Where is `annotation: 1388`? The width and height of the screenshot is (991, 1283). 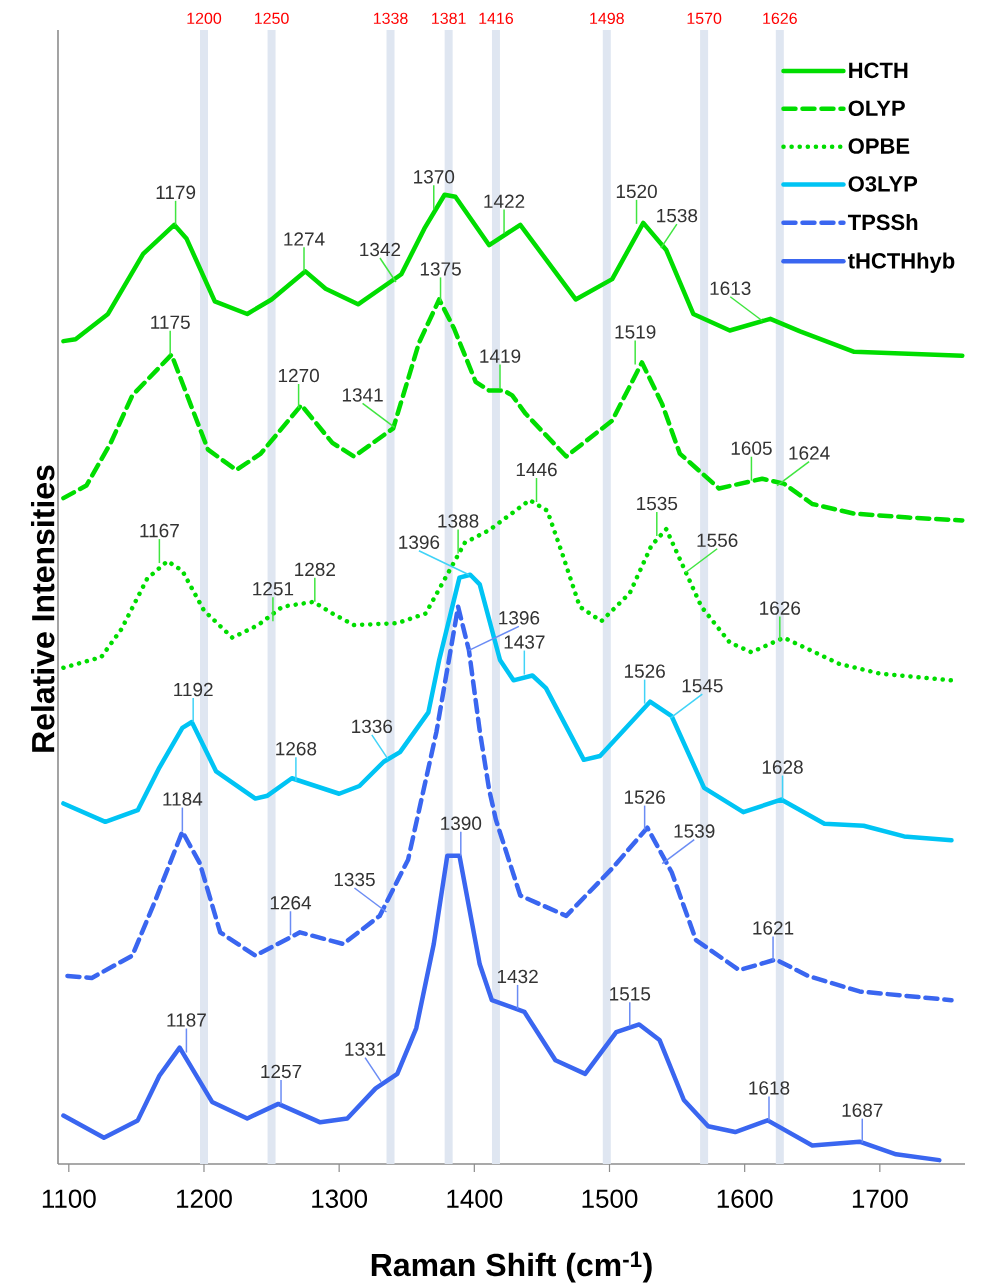 annotation: 1388 is located at coordinates (458, 521).